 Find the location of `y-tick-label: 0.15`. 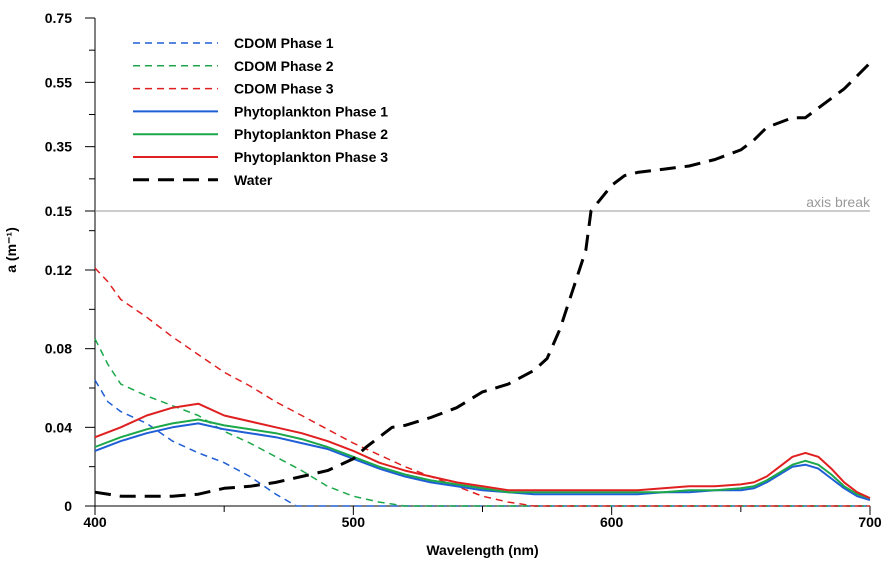

y-tick-label: 0.15 is located at coordinates (58, 211).